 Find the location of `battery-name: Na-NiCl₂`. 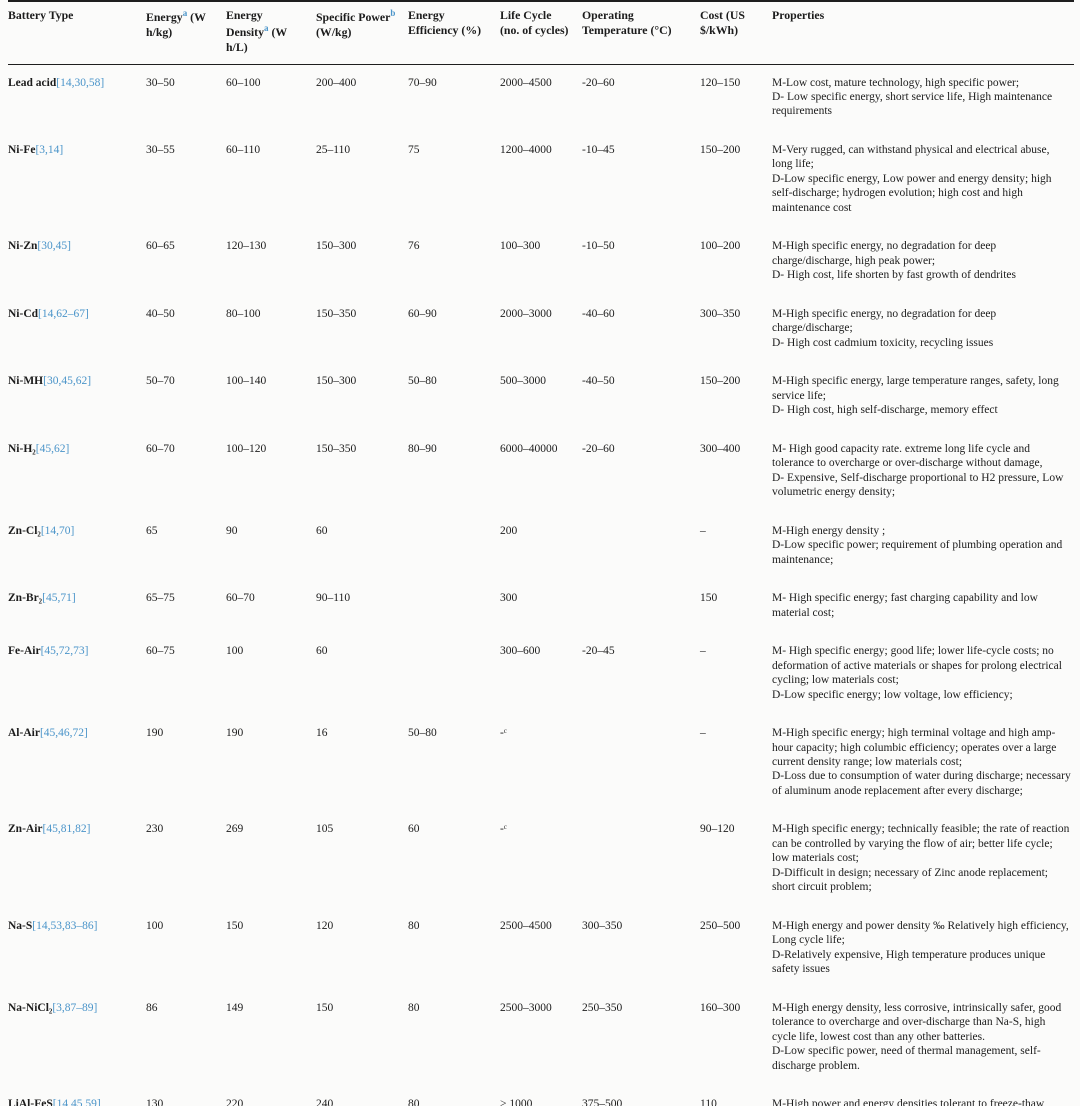

battery-name: Na-NiCl₂ is located at coordinates (30, 1007).